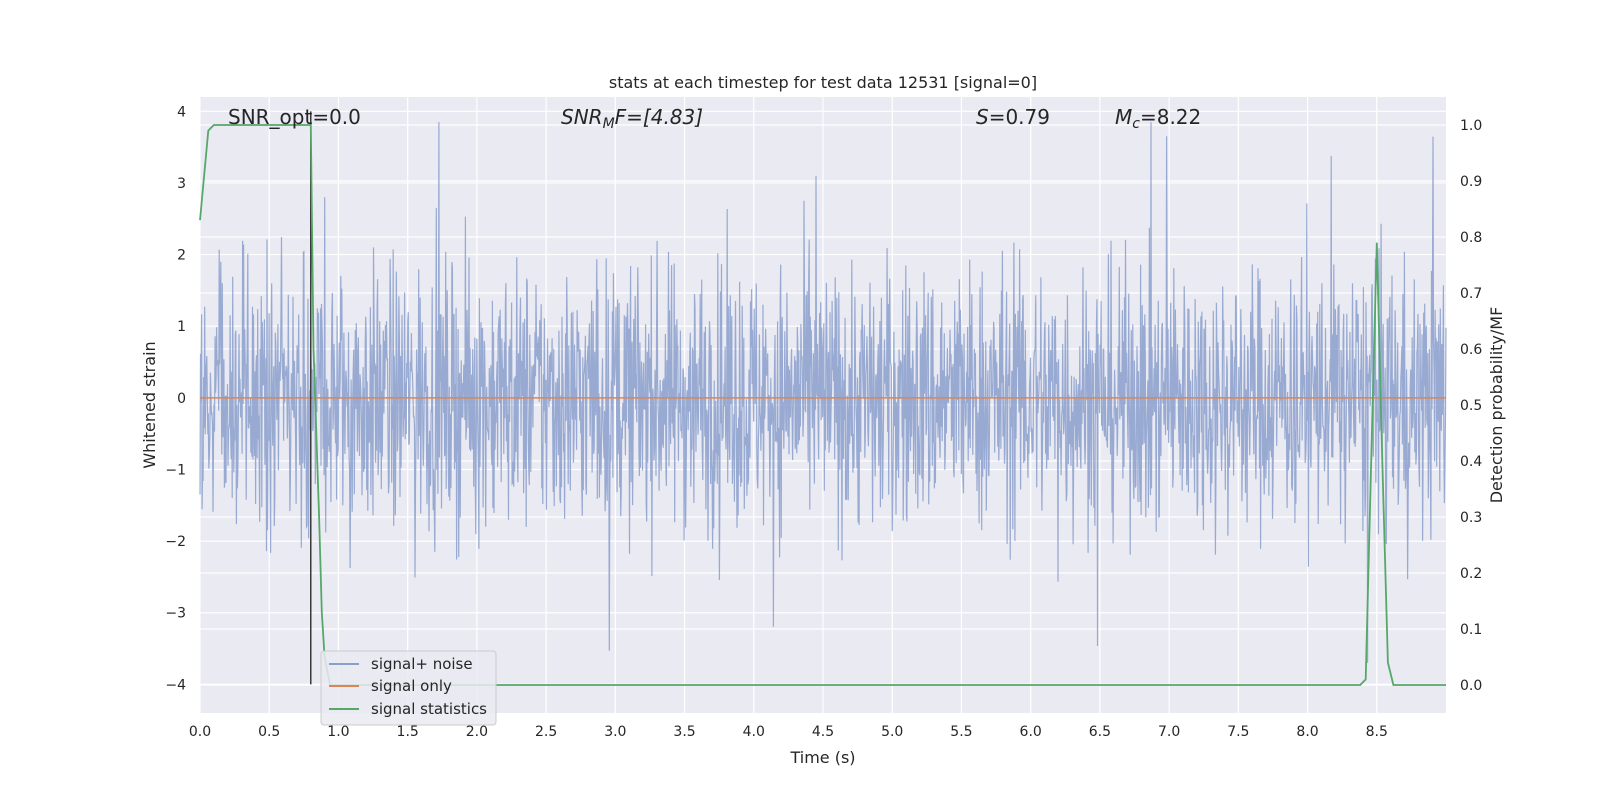 Image resolution: width=1600 pixels, height=800 pixels. What do you see at coordinates (1136, 124) in the screenshot?
I see `mc-sub: c` at bounding box center [1136, 124].